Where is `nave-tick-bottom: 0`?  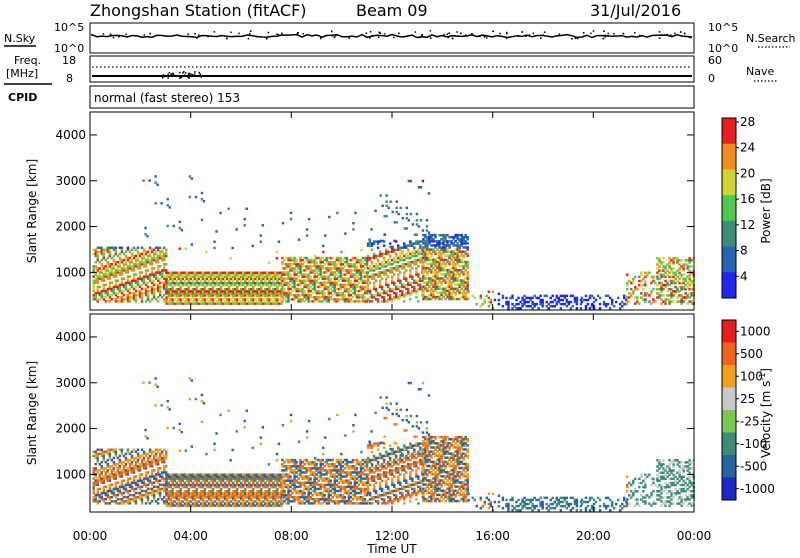
nave-tick-bottom: 0 is located at coordinates (711, 78).